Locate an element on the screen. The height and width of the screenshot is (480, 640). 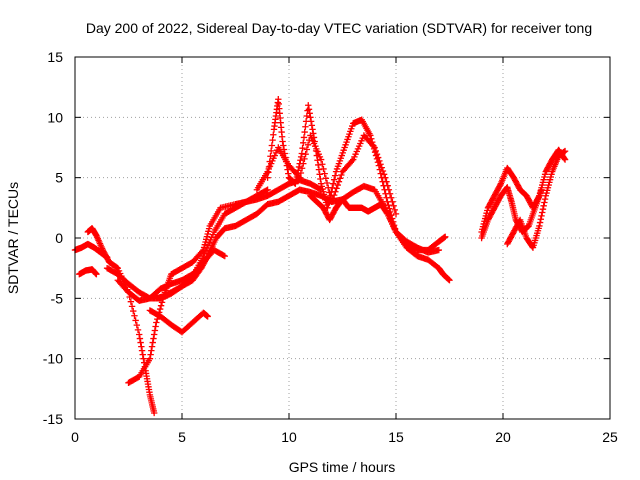
x-tick-label: 15 is located at coordinates (396, 437).